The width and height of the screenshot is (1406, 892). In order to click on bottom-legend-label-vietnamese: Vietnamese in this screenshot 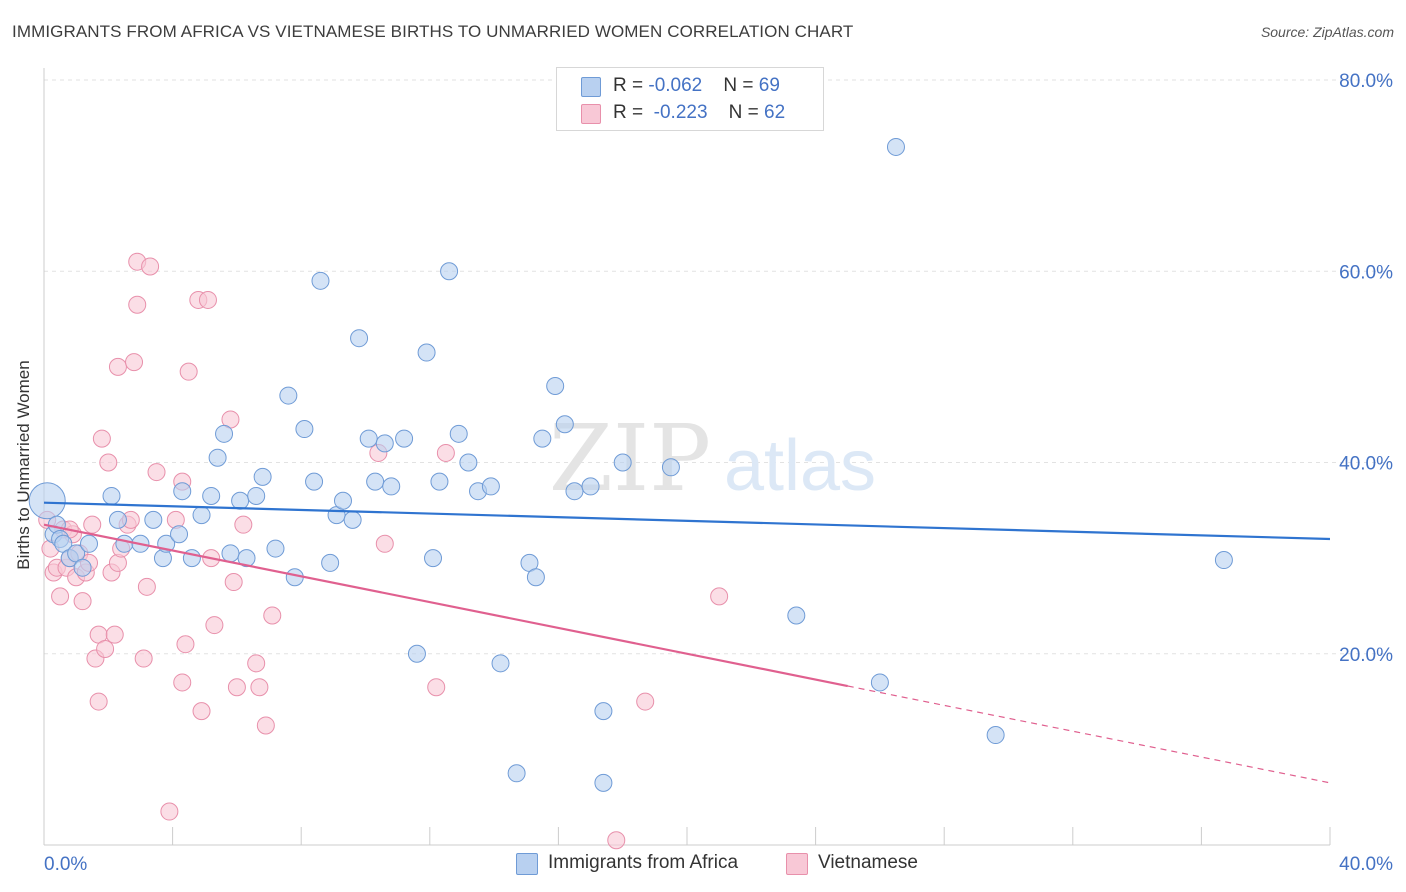, I will do `click(868, 862)`.